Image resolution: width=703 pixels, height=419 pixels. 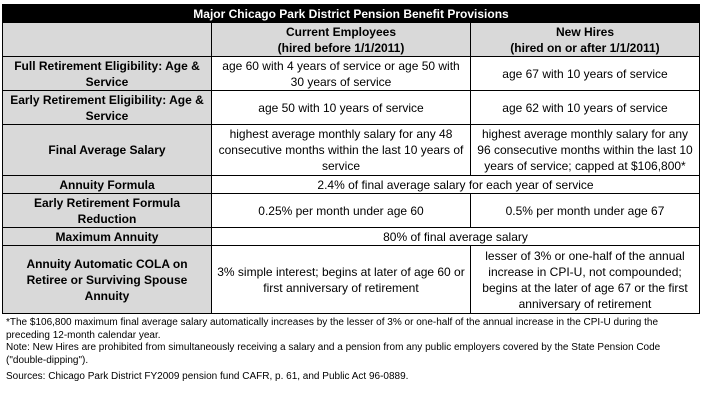 What do you see at coordinates (585, 73) in the screenshot?
I see `cell-full-retirement-new: age 67 with 10 years of service` at bounding box center [585, 73].